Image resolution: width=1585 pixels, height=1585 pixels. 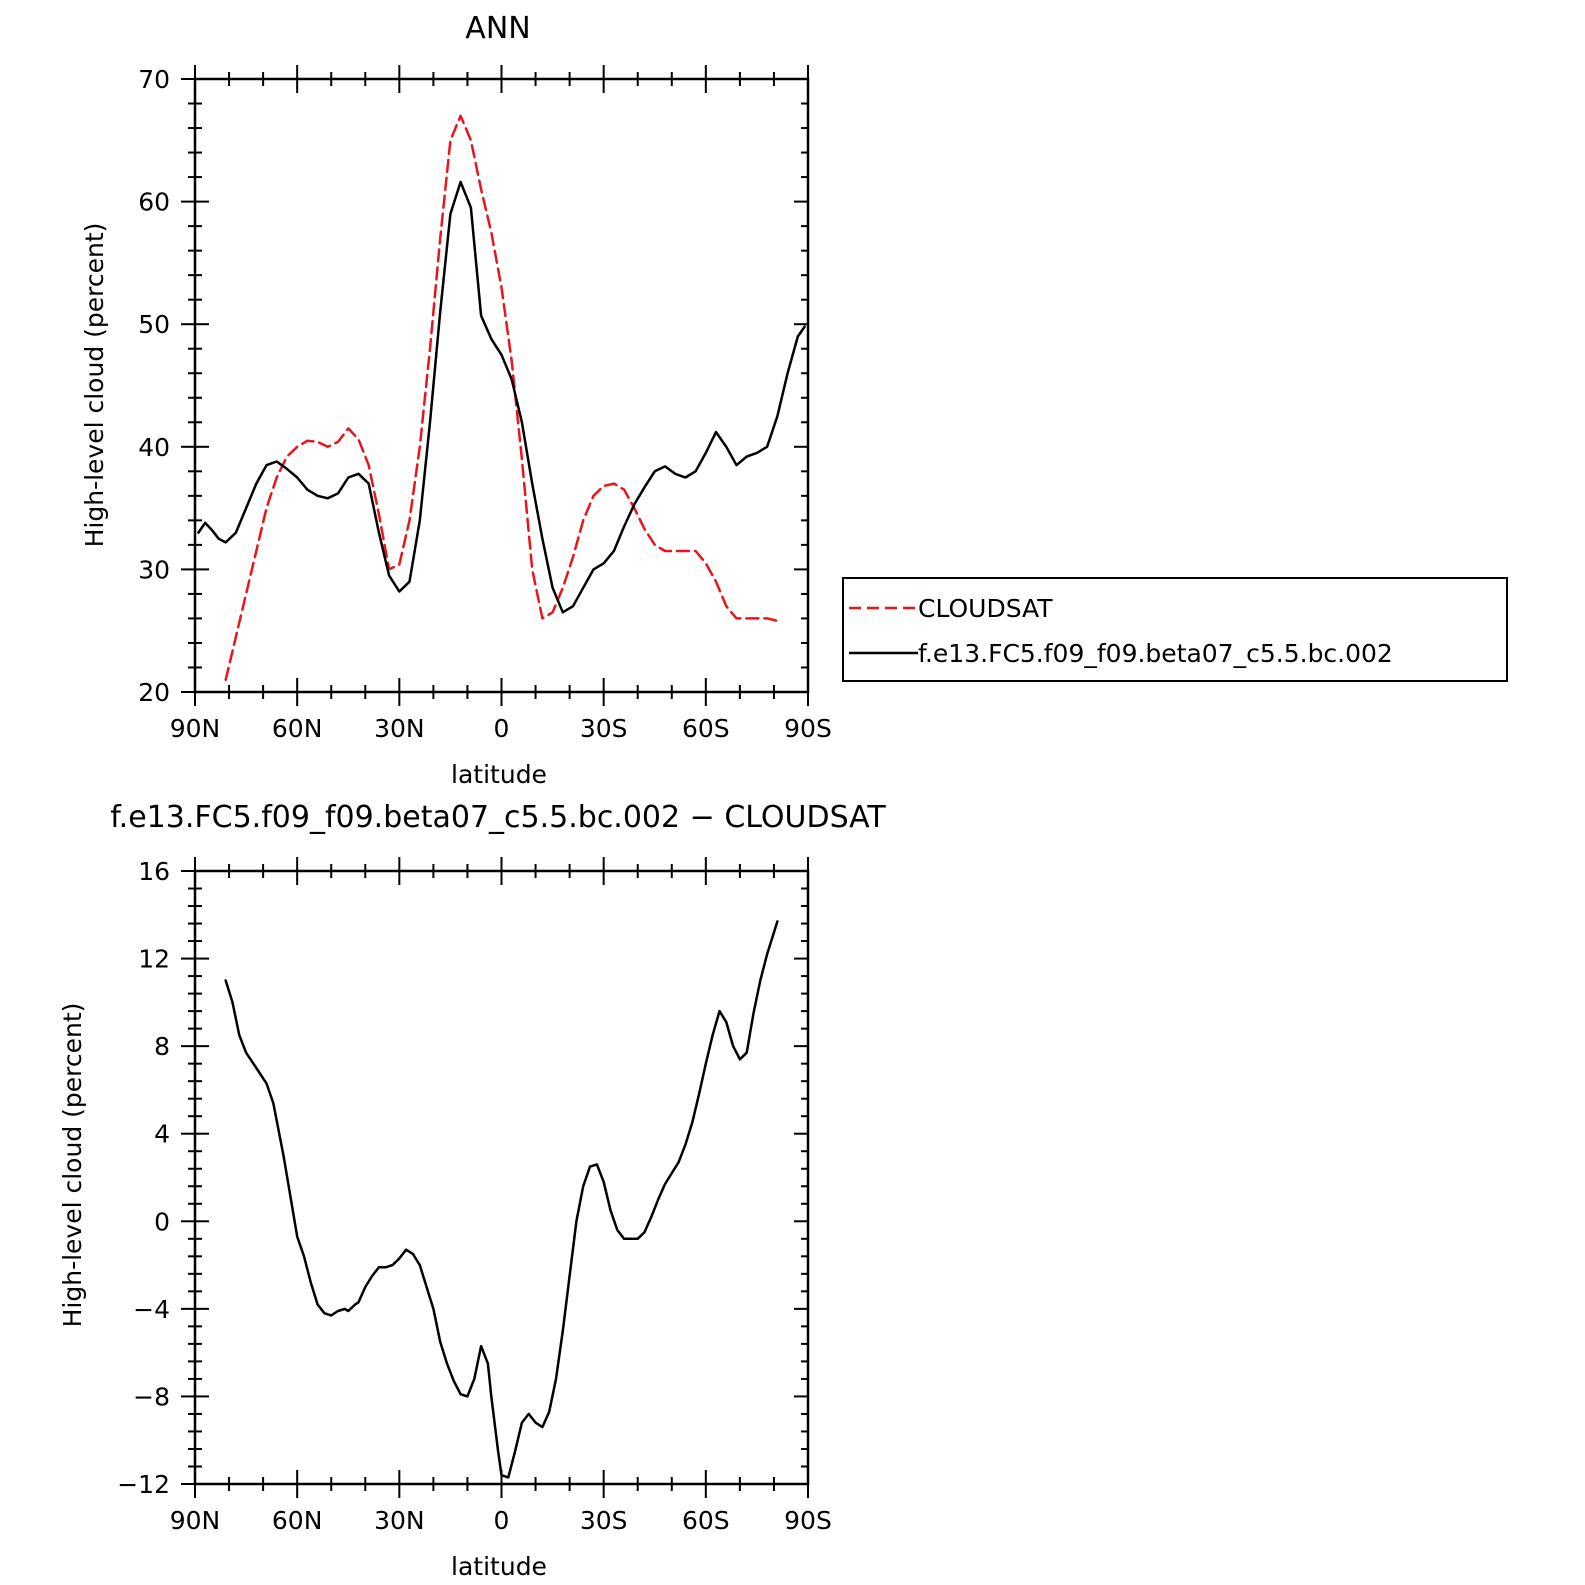 What do you see at coordinates (154, 324) in the screenshot?
I see `y-tick-label: 50` at bounding box center [154, 324].